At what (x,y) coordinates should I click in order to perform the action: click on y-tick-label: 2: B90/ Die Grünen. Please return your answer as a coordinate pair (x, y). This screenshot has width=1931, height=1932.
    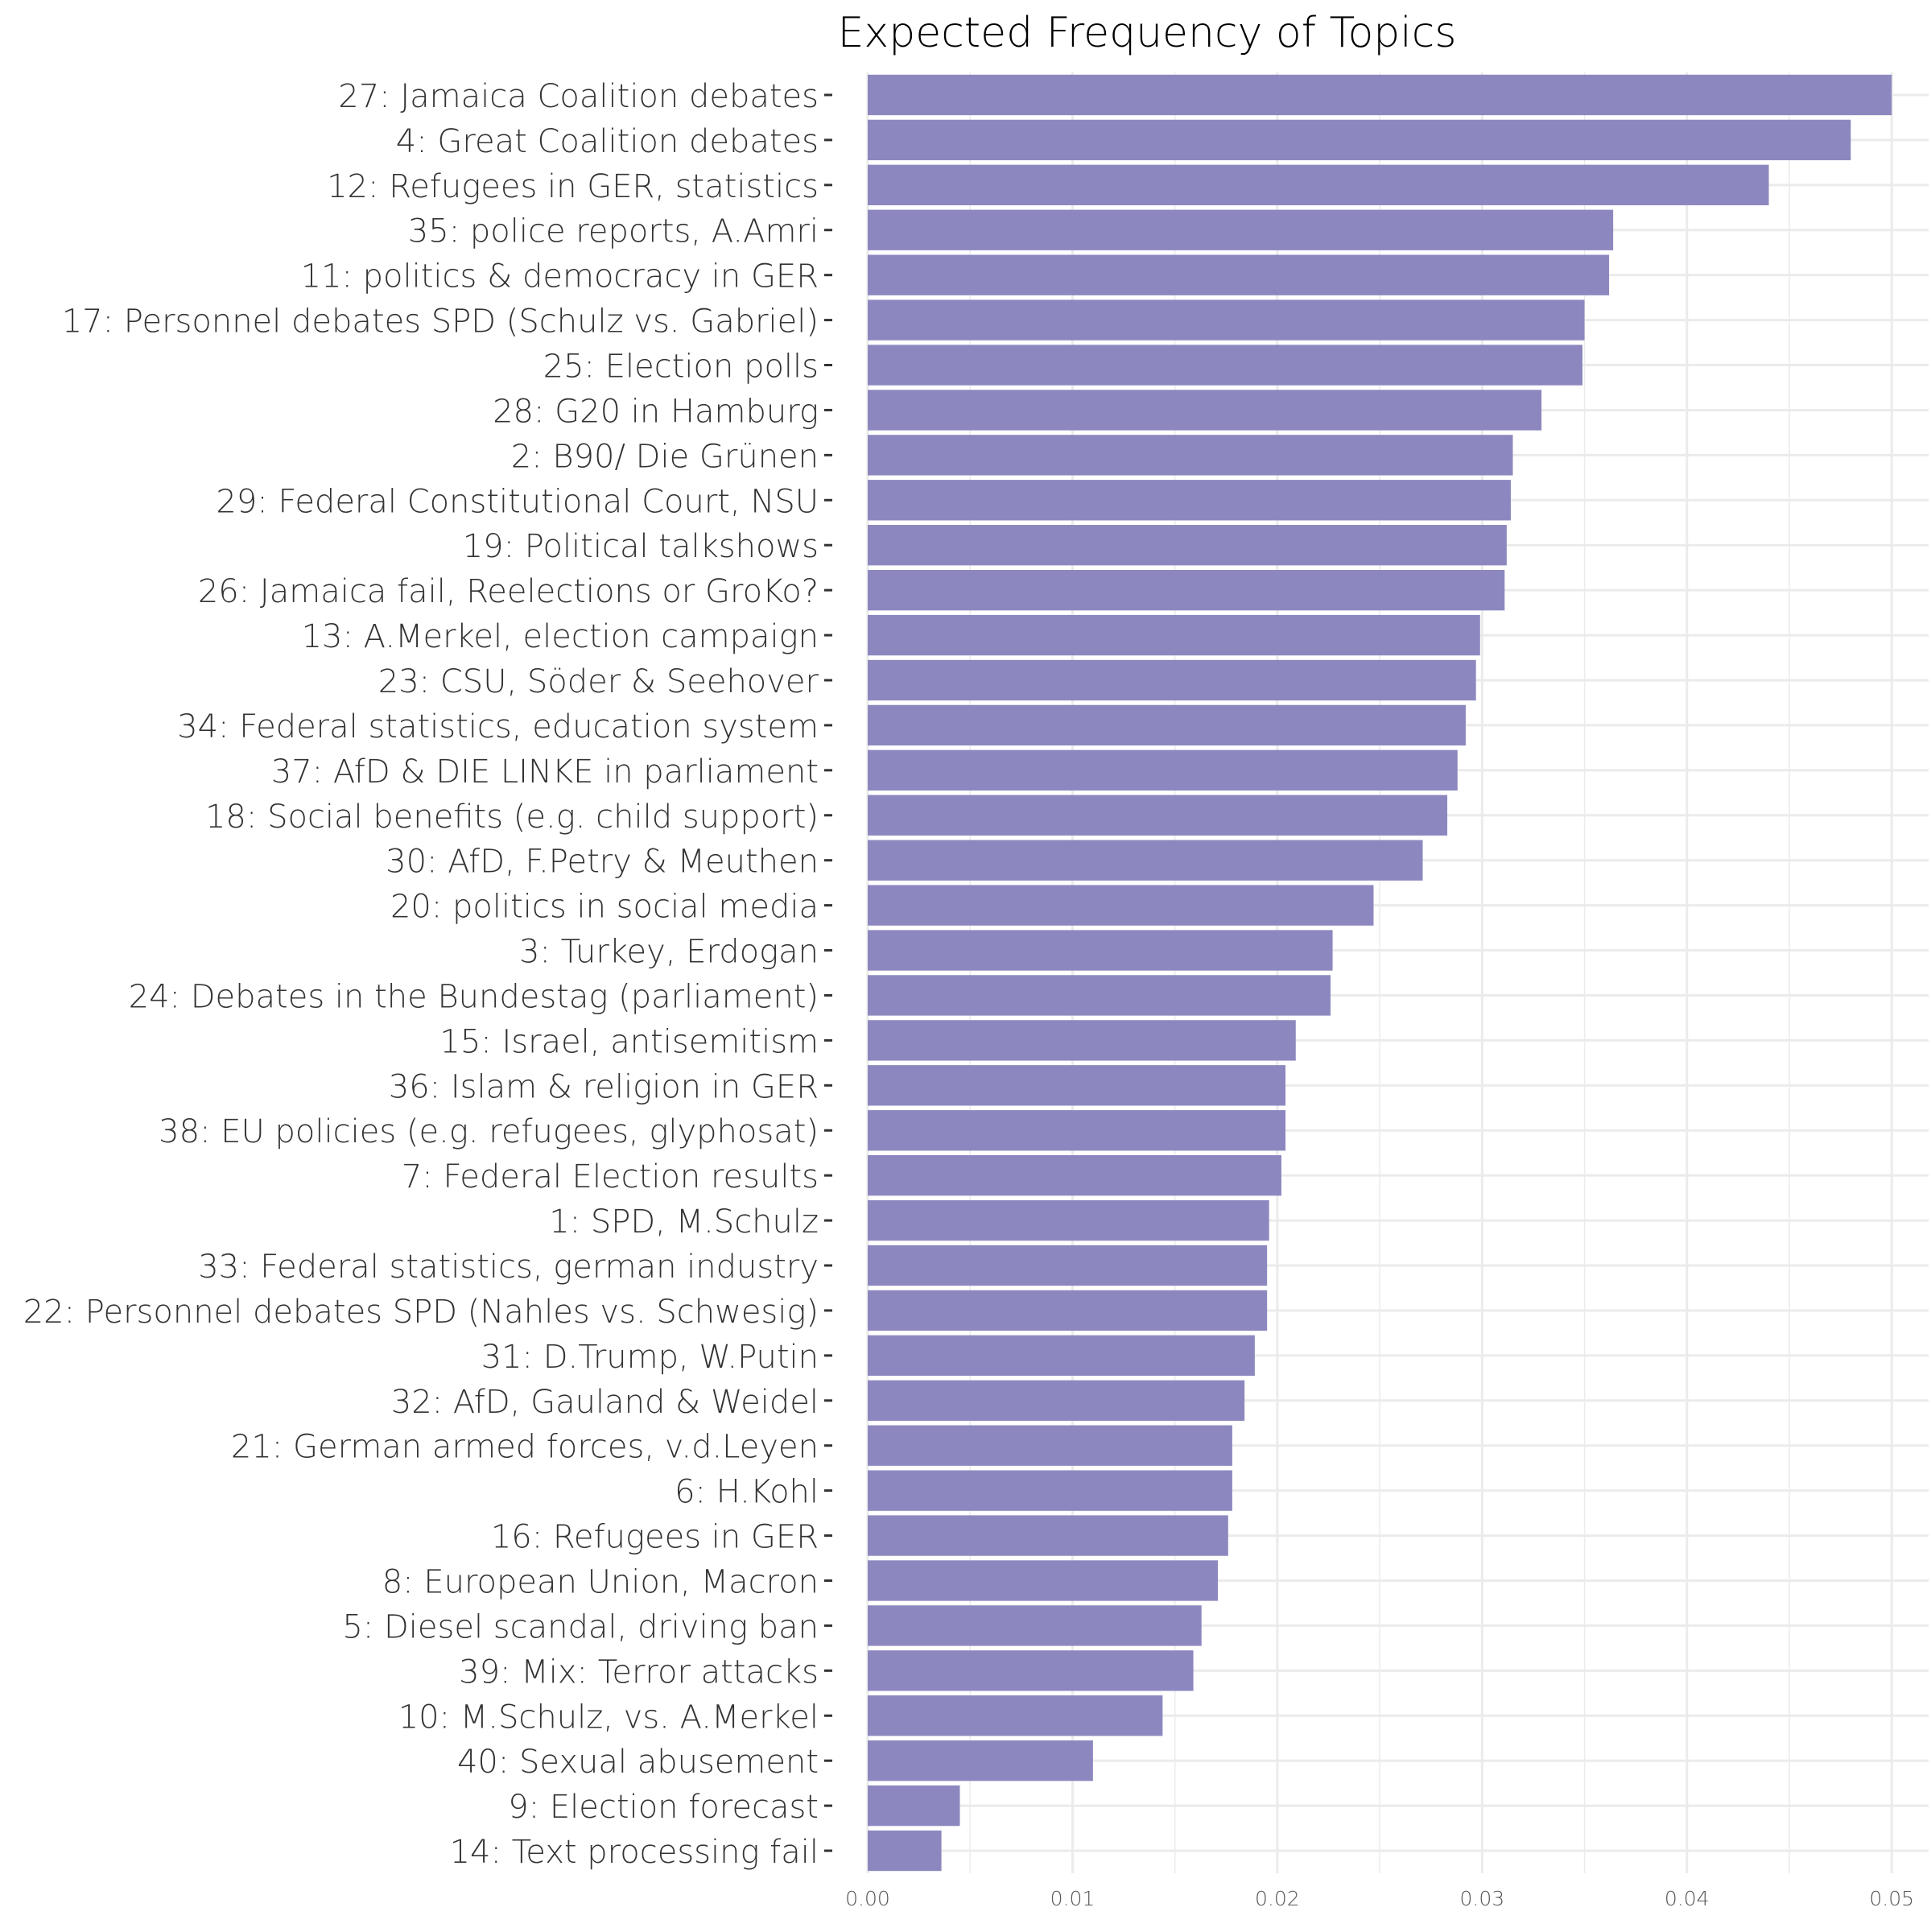
    Looking at the image, I should click on (665, 456).